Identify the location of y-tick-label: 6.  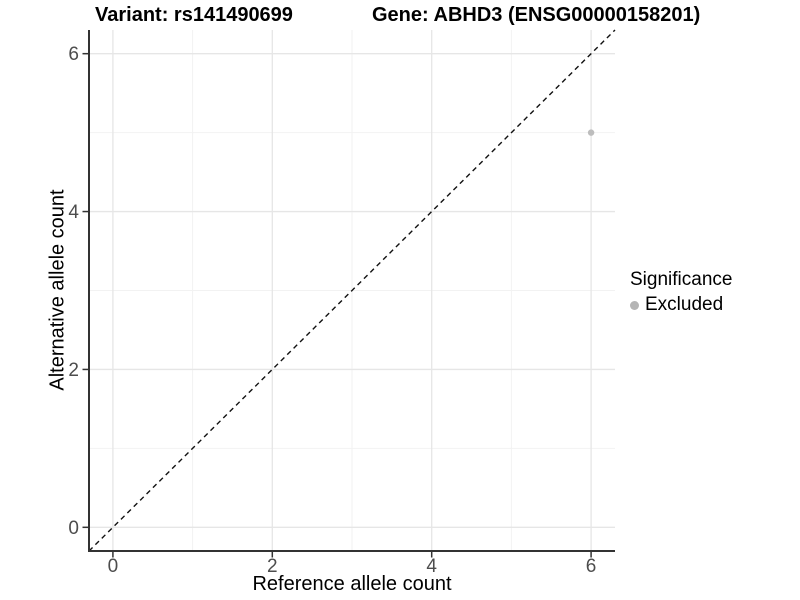
(73, 54).